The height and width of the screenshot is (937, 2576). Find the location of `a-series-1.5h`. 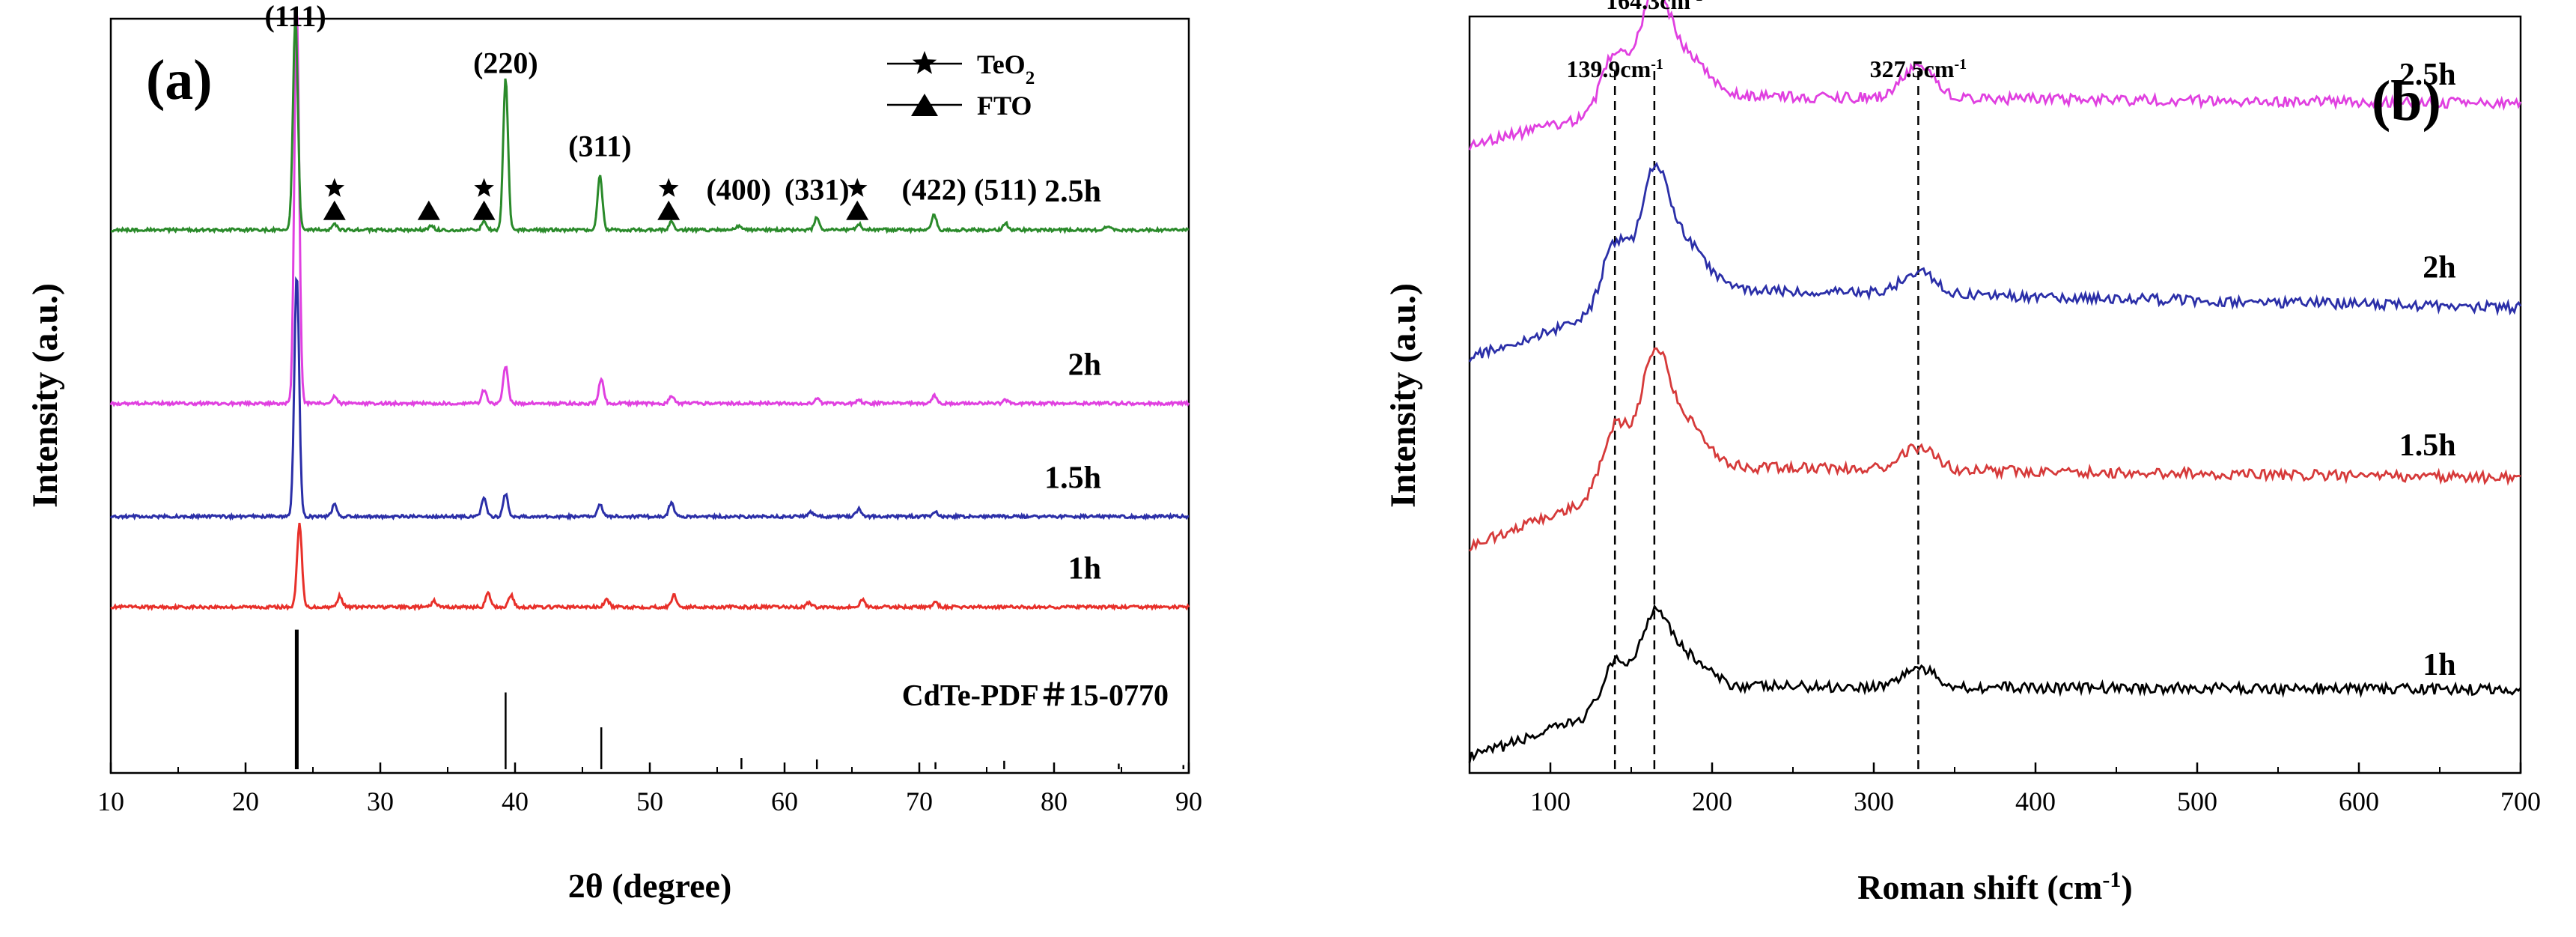

a-series-1.5h is located at coordinates (649, 398).